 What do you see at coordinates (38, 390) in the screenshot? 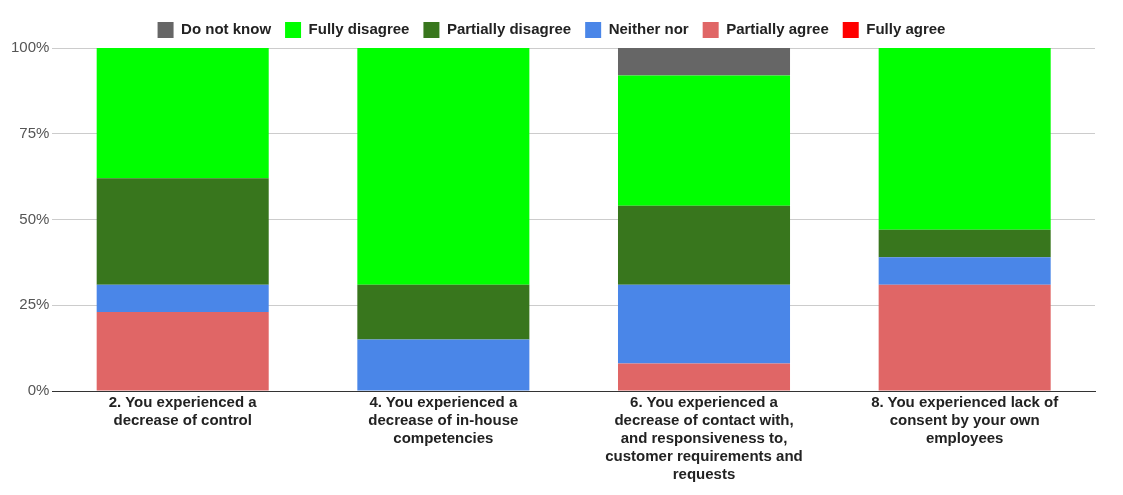
I see `y-tick-label: 0%` at bounding box center [38, 390].